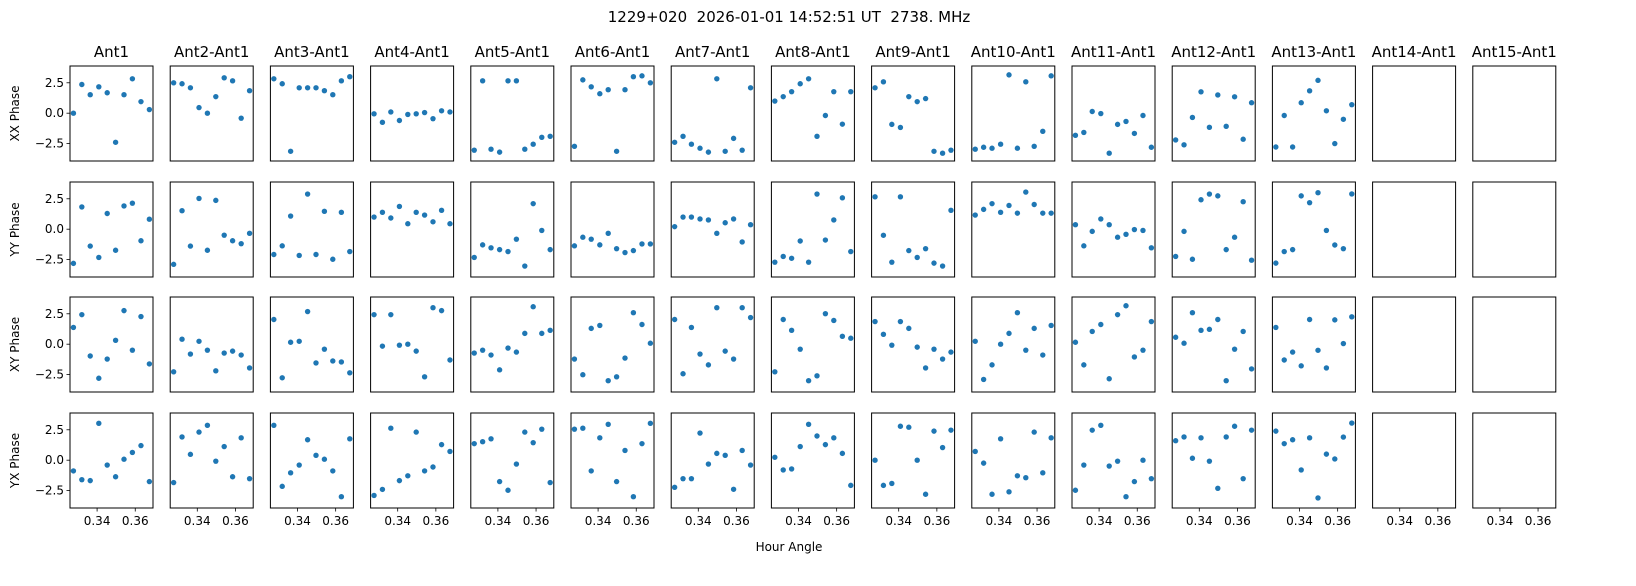 This screenshot has height=586, width=1636. What do you see at coordinates (15, 113) in the screenshot?
I see `y-axis-label: XX Phase` at bounding box center [15, 113].